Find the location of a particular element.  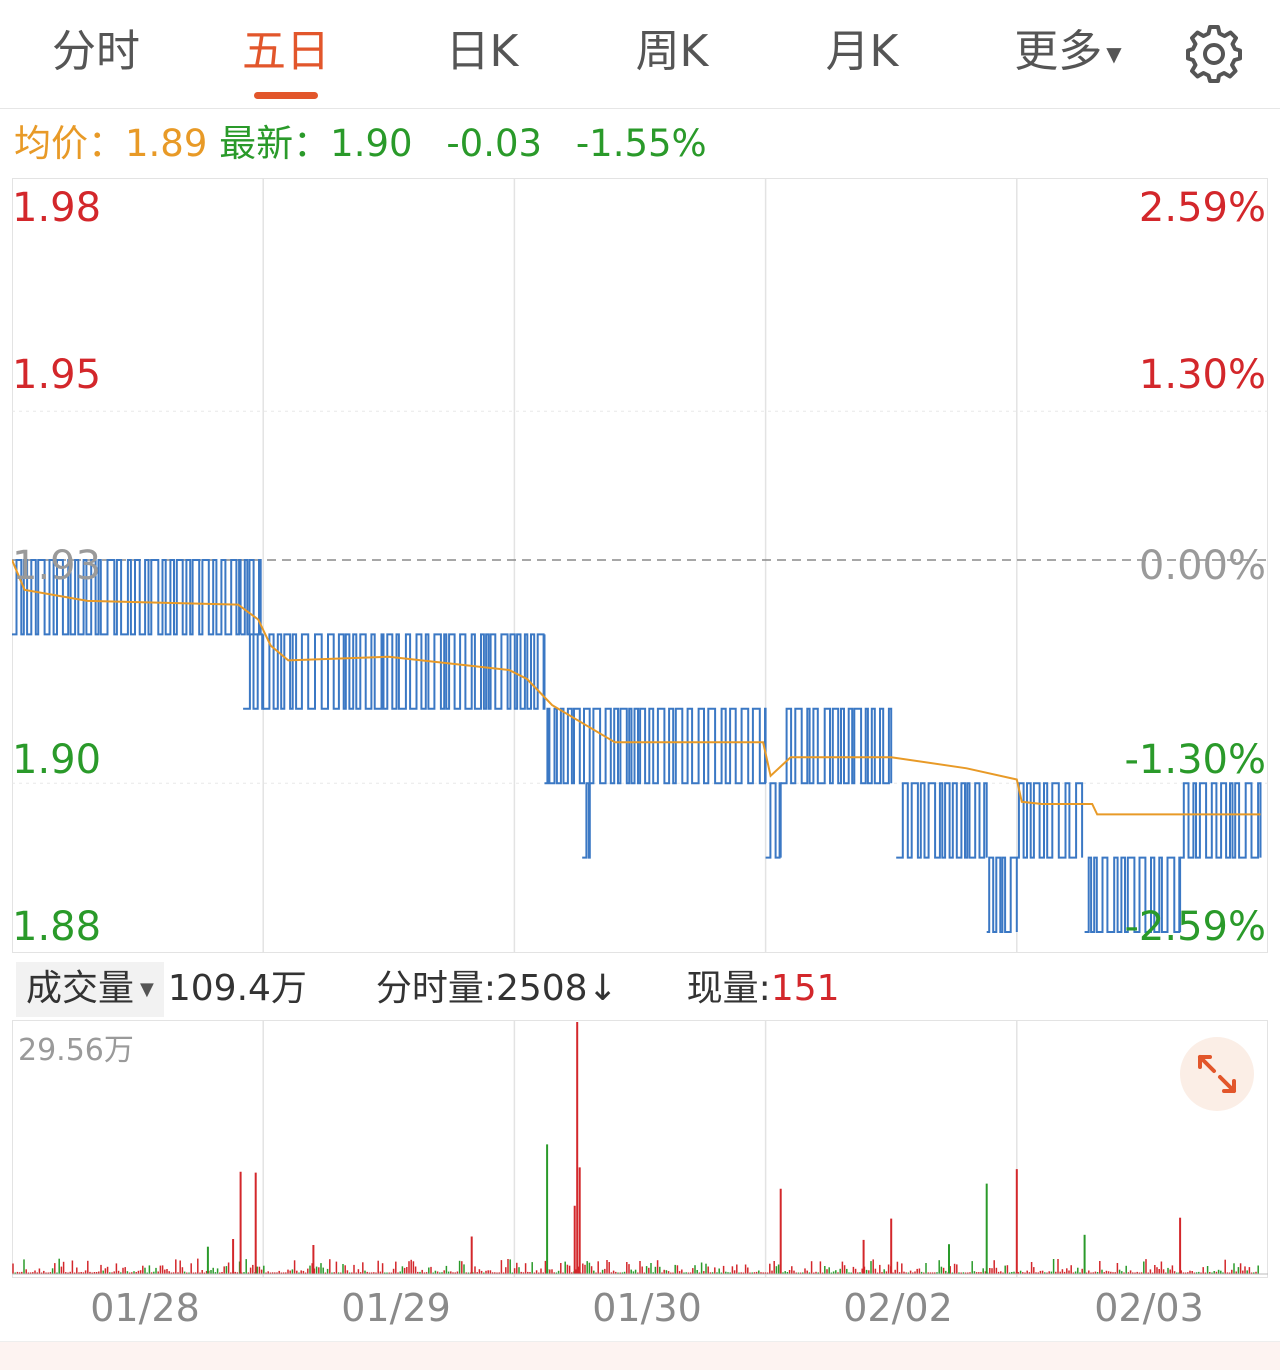

x-date-label: 01/28 is located at coordinates (145, 1308).